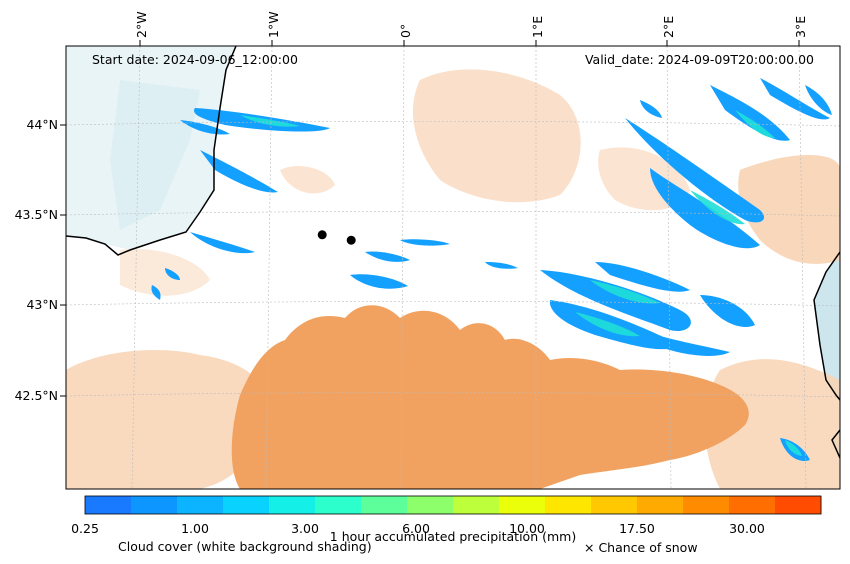 Image resolution: width=850 pixels, height=564 pixels. I want to click on colorbar-tick-label: 17.50, so click(637, 528).